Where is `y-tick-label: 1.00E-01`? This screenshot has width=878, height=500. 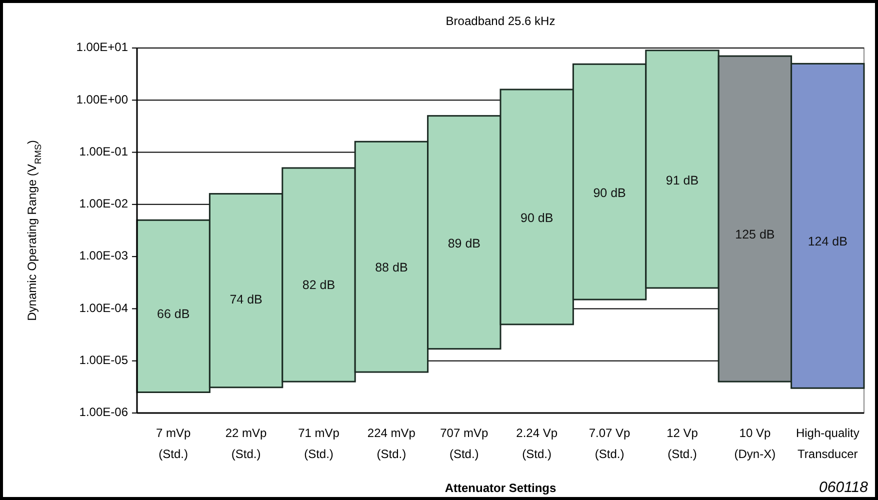
y-tick-label: 1.00E-01 is located at coordinates (103, 151).